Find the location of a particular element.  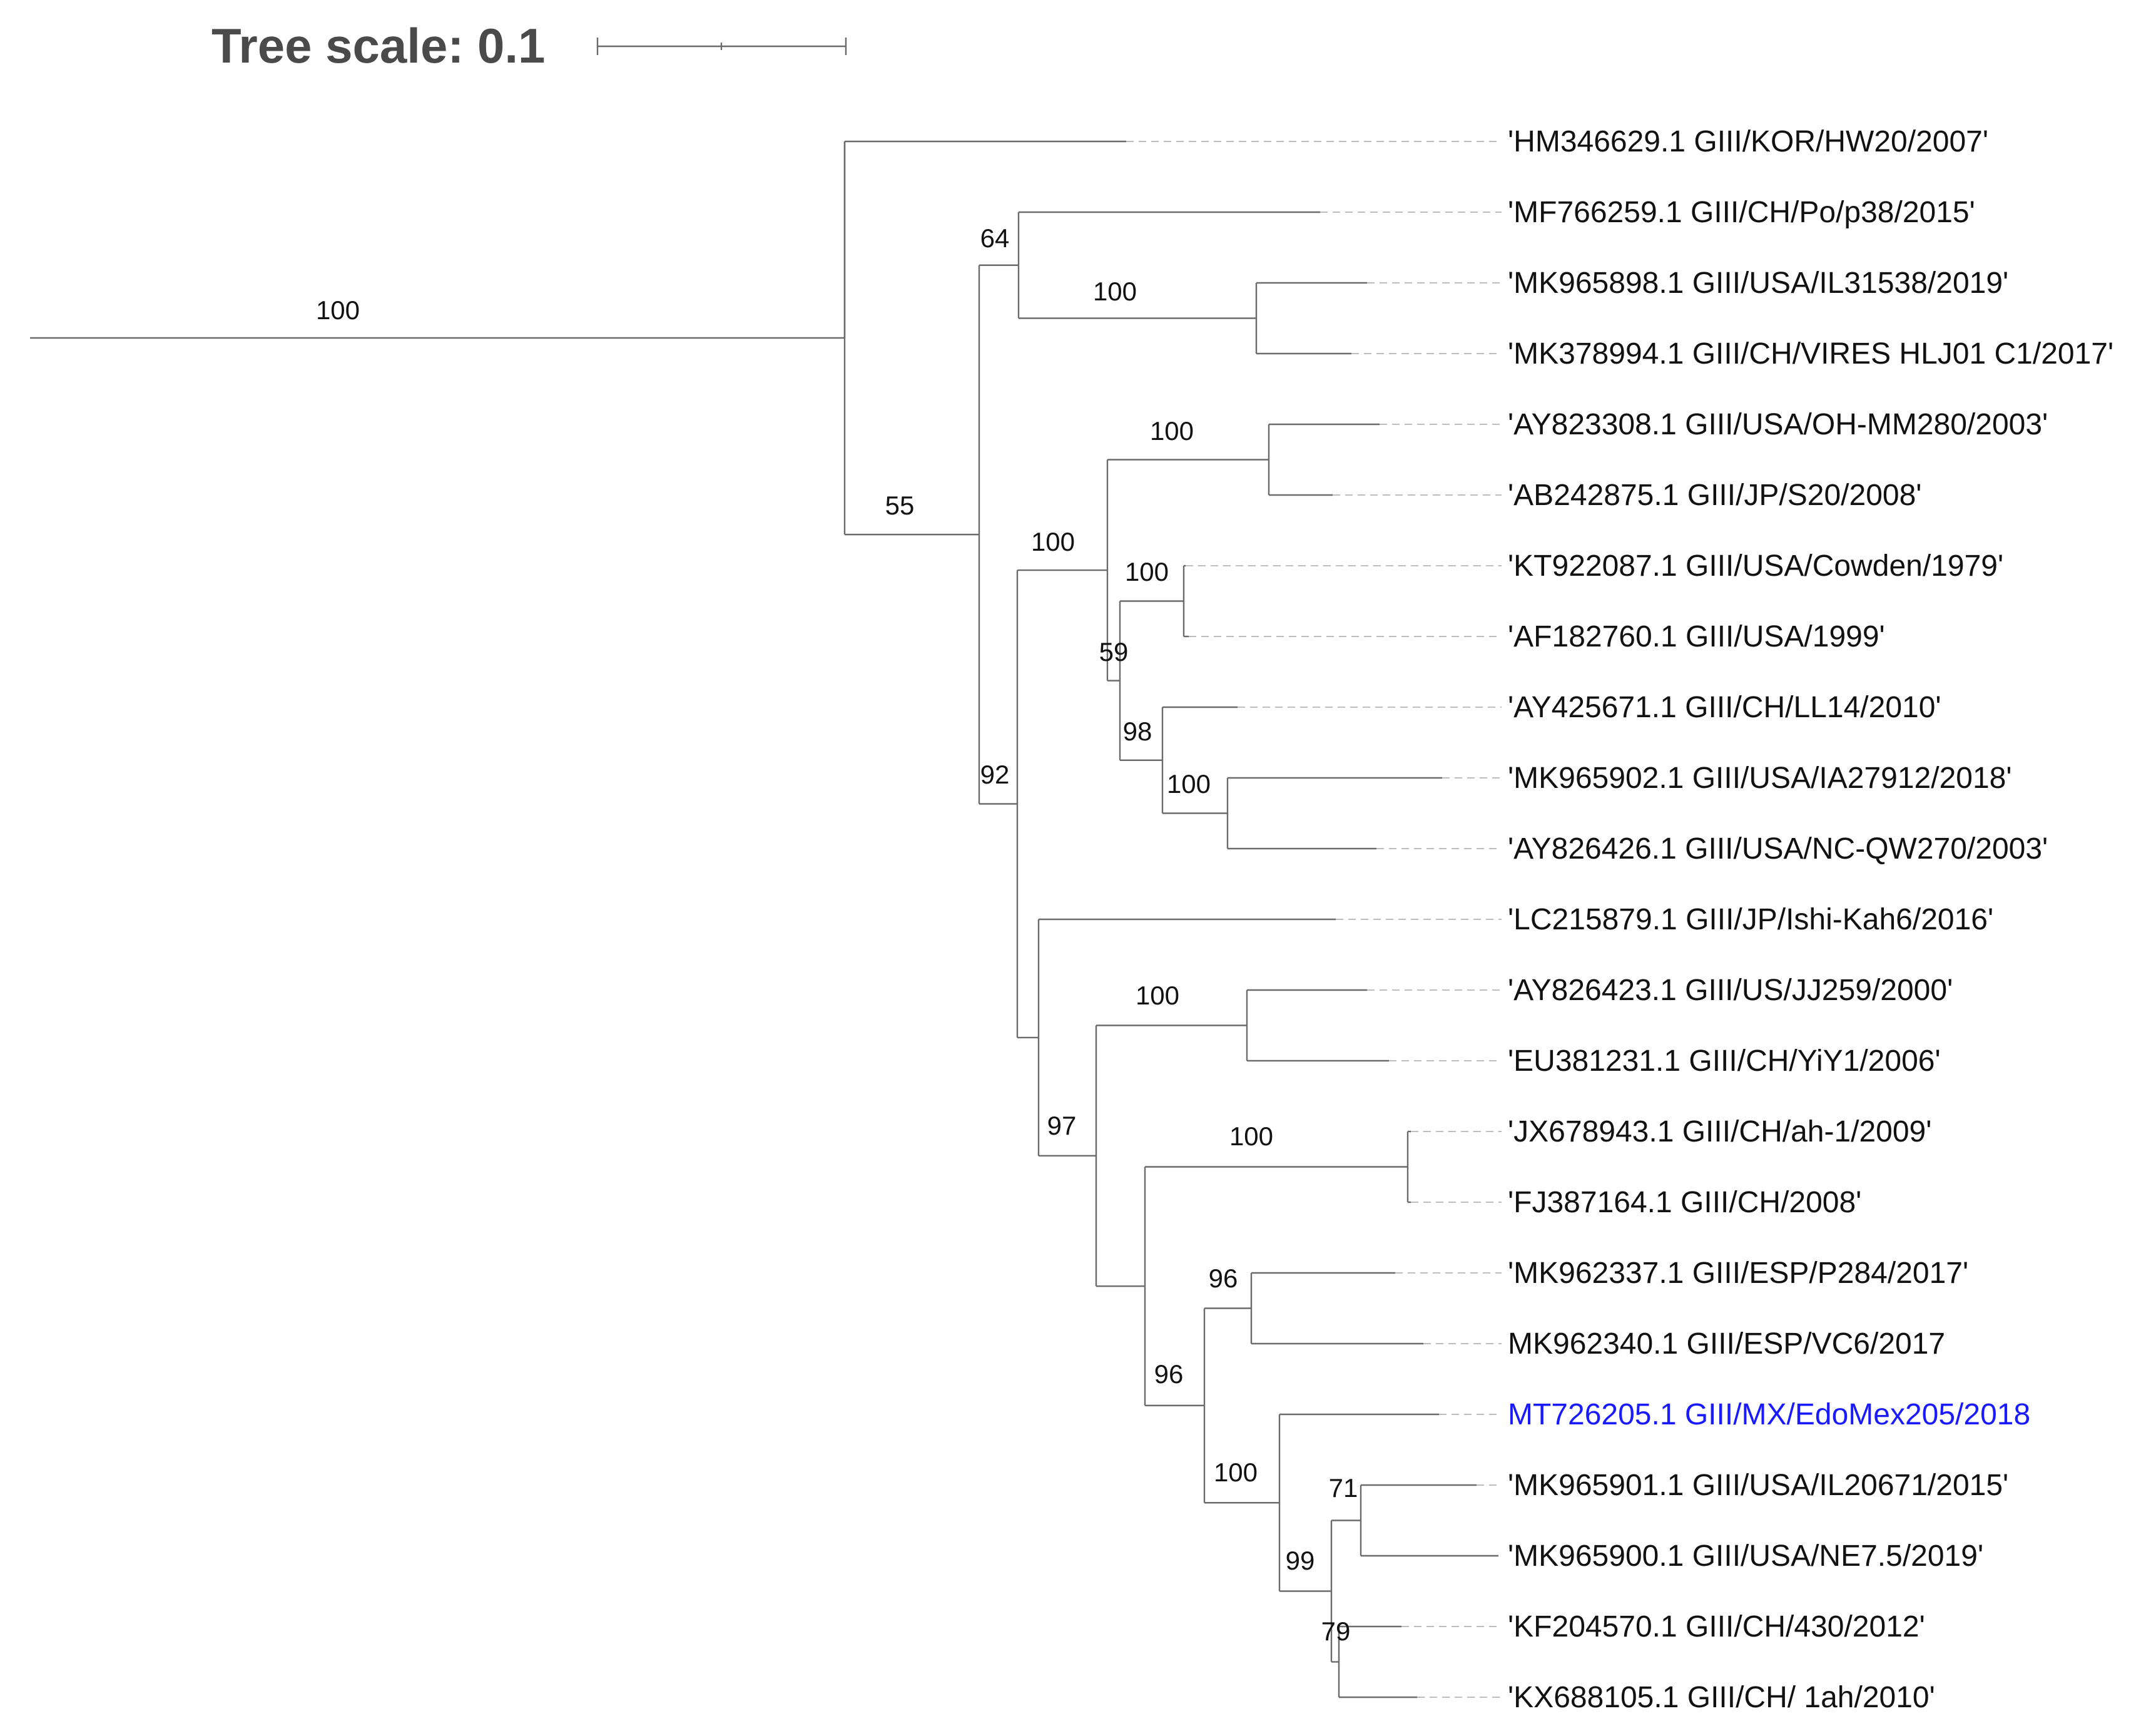

support-n_clade_b: 92 is located at coordinates (995, 774).